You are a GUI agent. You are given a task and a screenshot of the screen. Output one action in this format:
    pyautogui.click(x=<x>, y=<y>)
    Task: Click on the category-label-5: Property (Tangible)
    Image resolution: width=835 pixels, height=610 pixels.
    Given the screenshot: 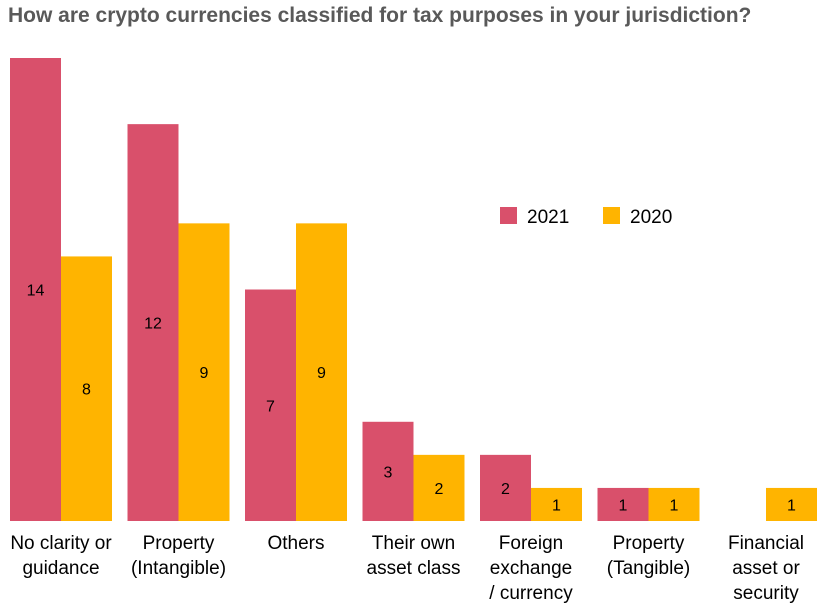 What is the action you would take?
    pyautogui.click(x=648, y=556)
    